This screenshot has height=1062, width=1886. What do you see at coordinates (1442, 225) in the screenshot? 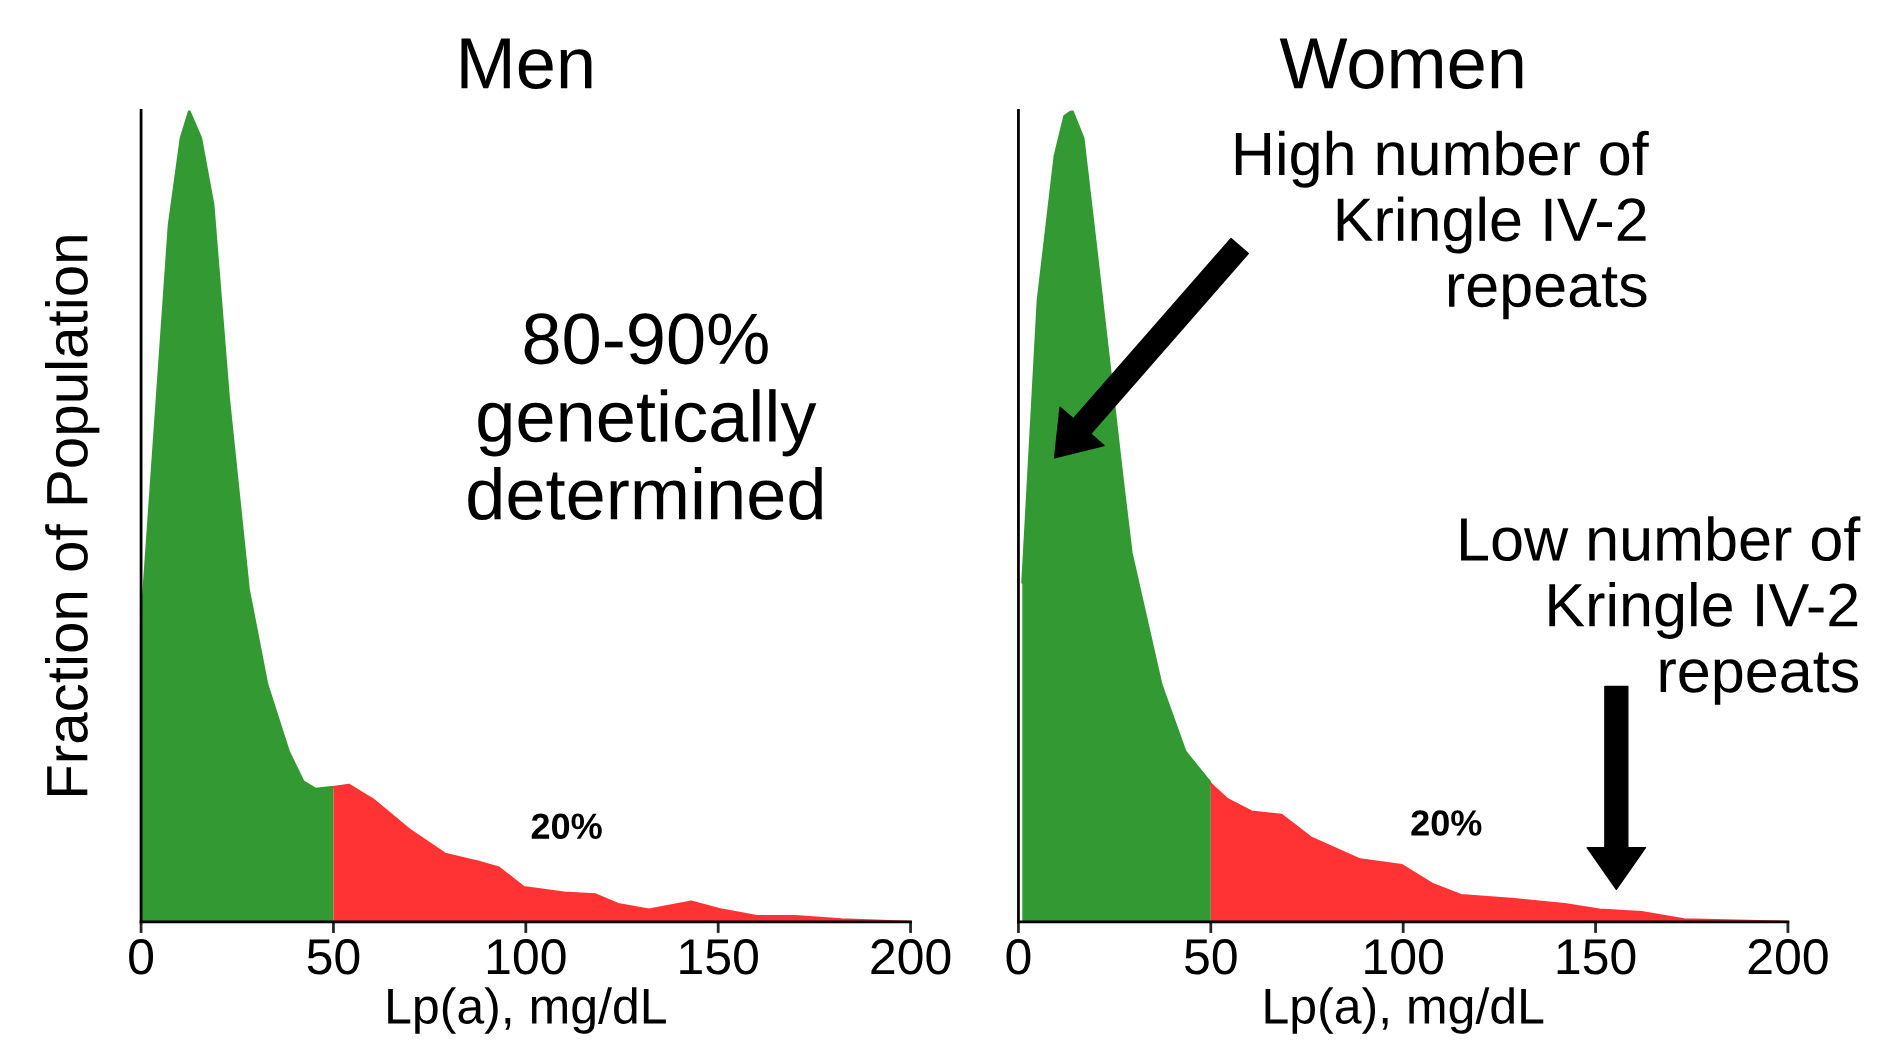
I see `annotation: High number of Kringle IV-2 repeats` at bounding box center [1442, 225].